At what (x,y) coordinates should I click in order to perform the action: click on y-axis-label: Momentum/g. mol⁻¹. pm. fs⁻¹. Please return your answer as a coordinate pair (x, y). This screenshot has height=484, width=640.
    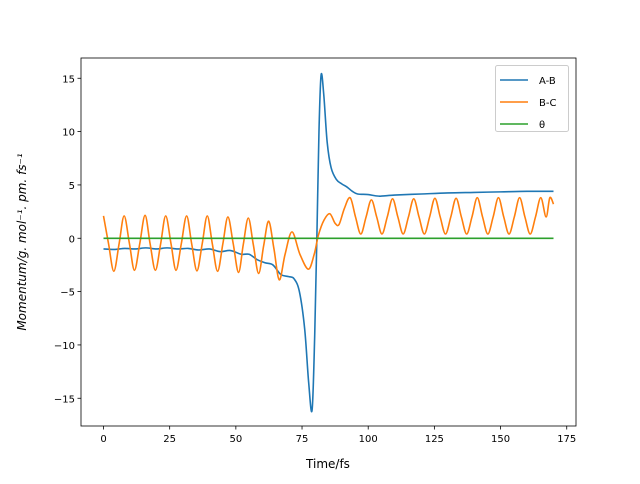
    Looking at the image, I should click on (22, 242).